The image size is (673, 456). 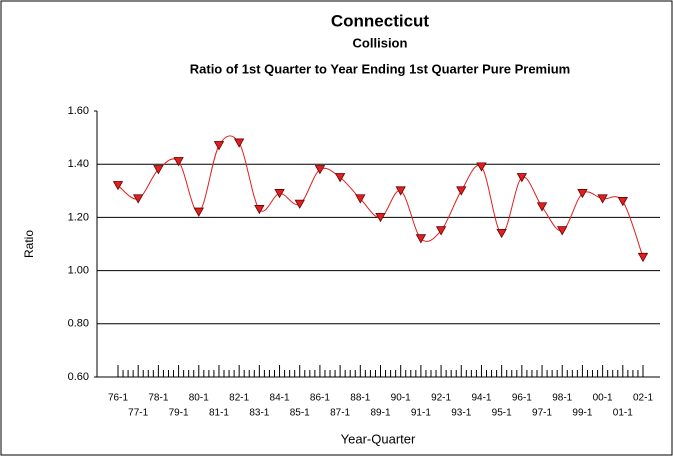 What do you see at coordinates (300, 413) in the screenshot?
I see `x-tick-label: 85-1` at bounding box center [300, 413].